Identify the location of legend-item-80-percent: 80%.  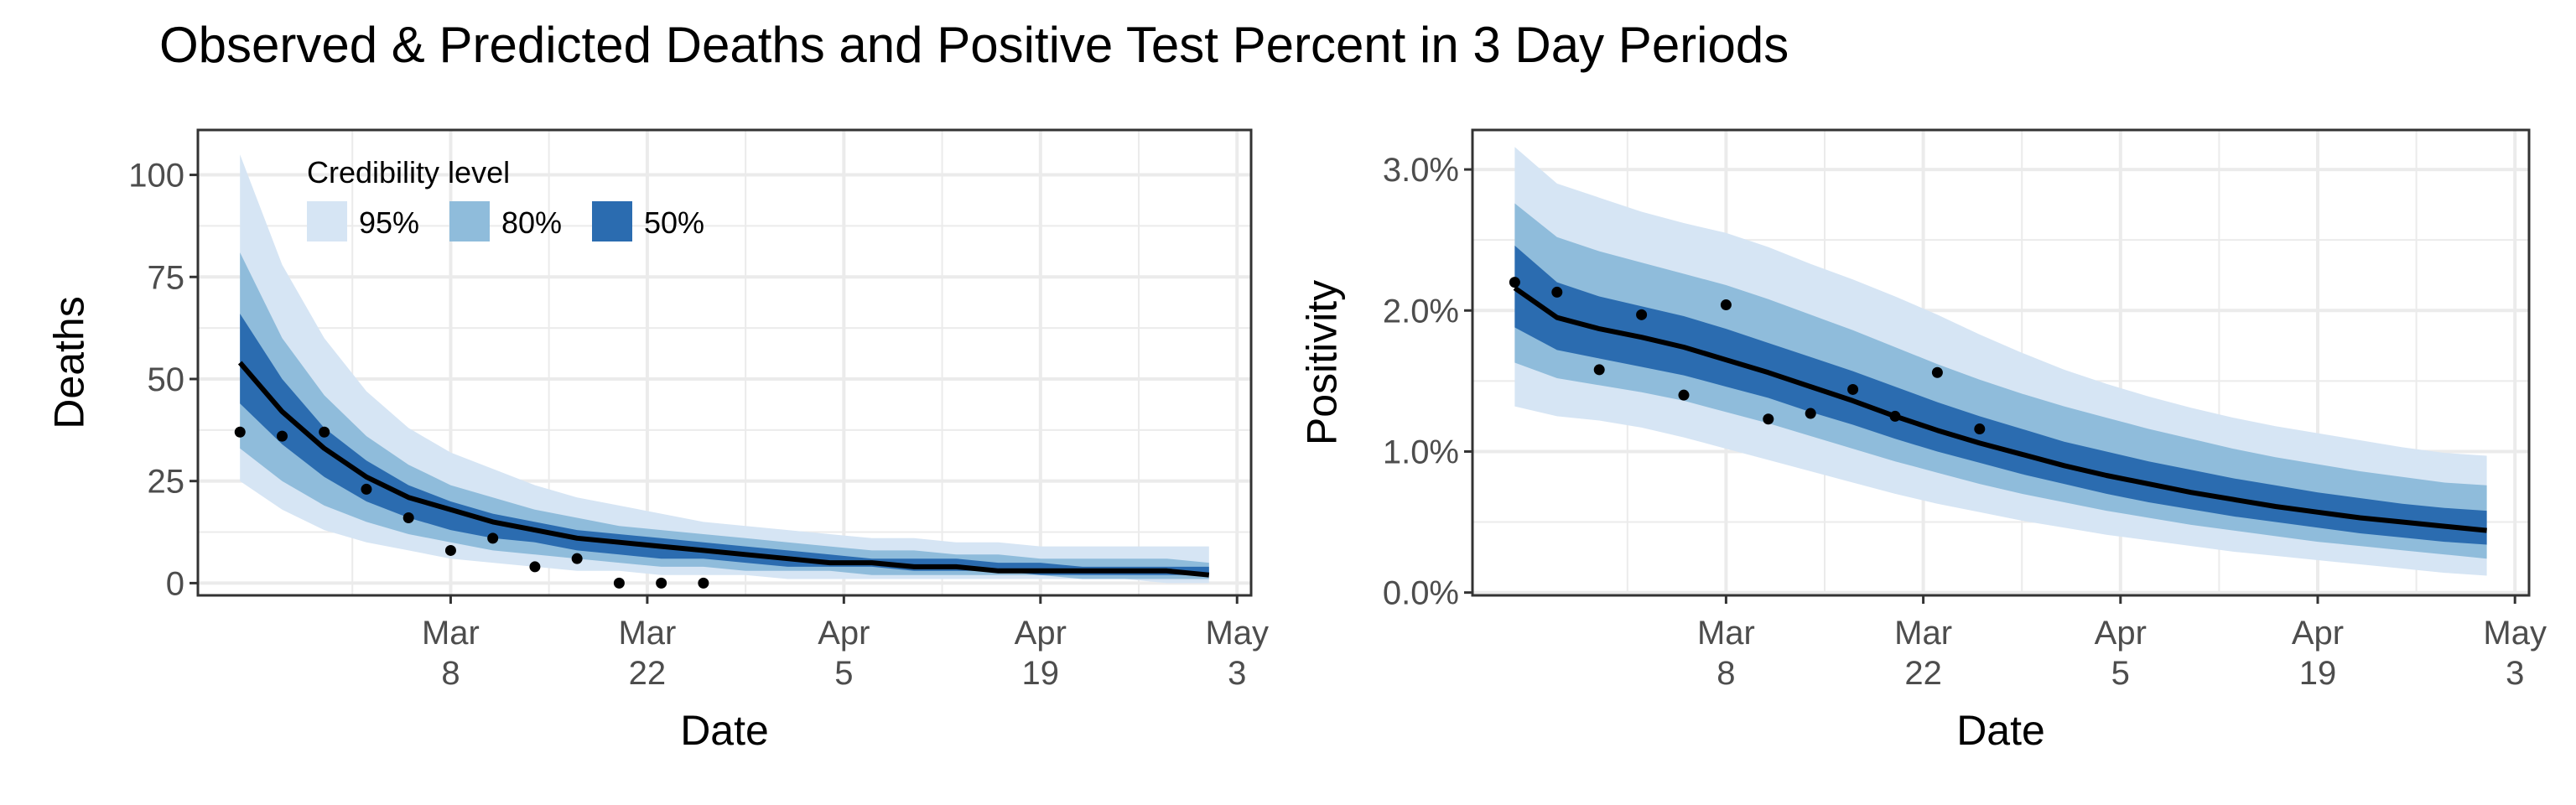
(505, 221).